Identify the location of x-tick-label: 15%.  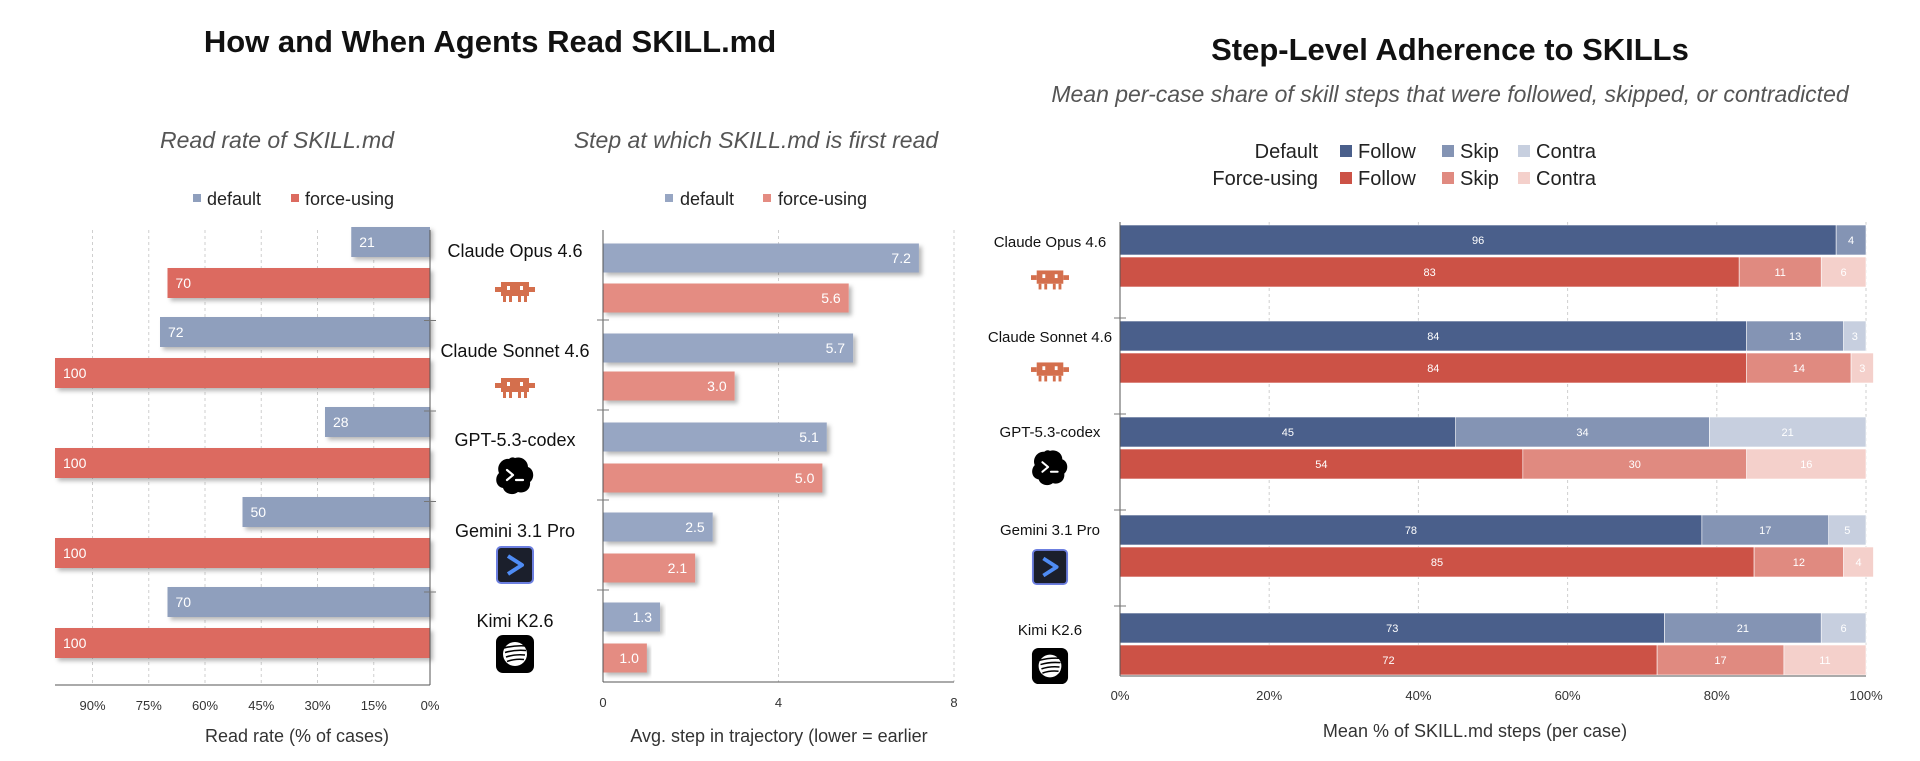
(374, 705).